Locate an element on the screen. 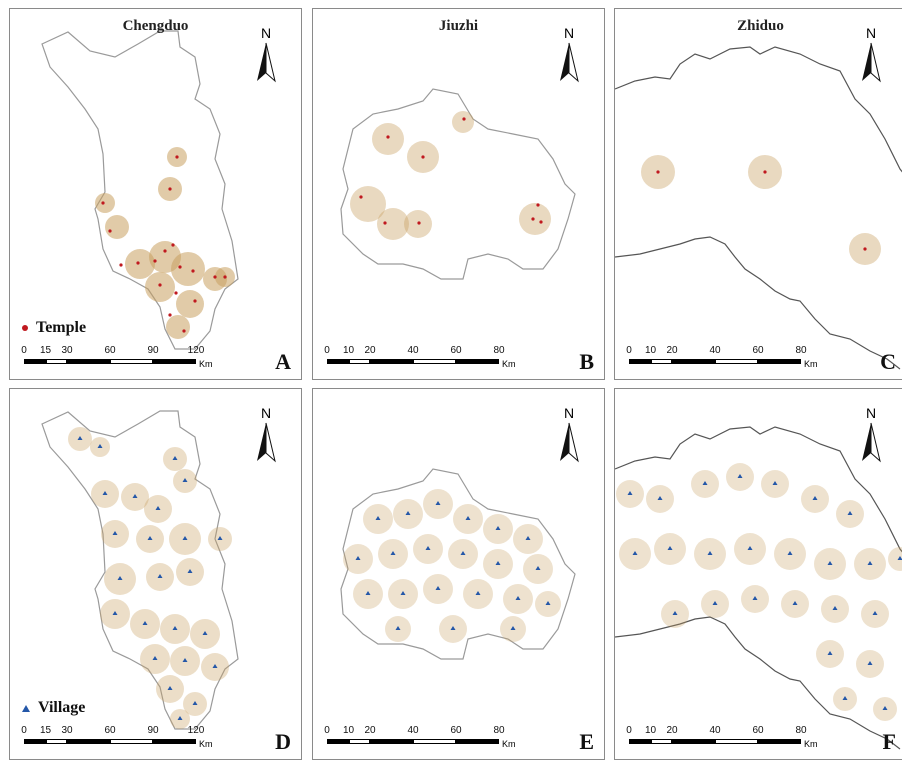 Image resolution: width=902 pixels, height=761 pixels. scale-tick-label: 30 is located at coordinates (66, 730).